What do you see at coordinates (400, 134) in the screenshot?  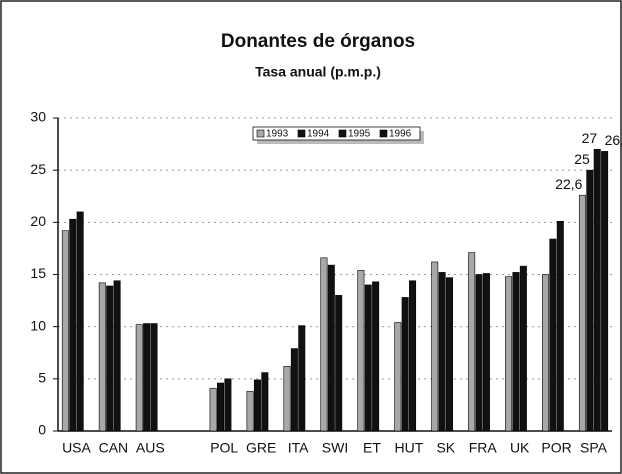 I see `legend-label: 1996` at bounding box center [400, 134].